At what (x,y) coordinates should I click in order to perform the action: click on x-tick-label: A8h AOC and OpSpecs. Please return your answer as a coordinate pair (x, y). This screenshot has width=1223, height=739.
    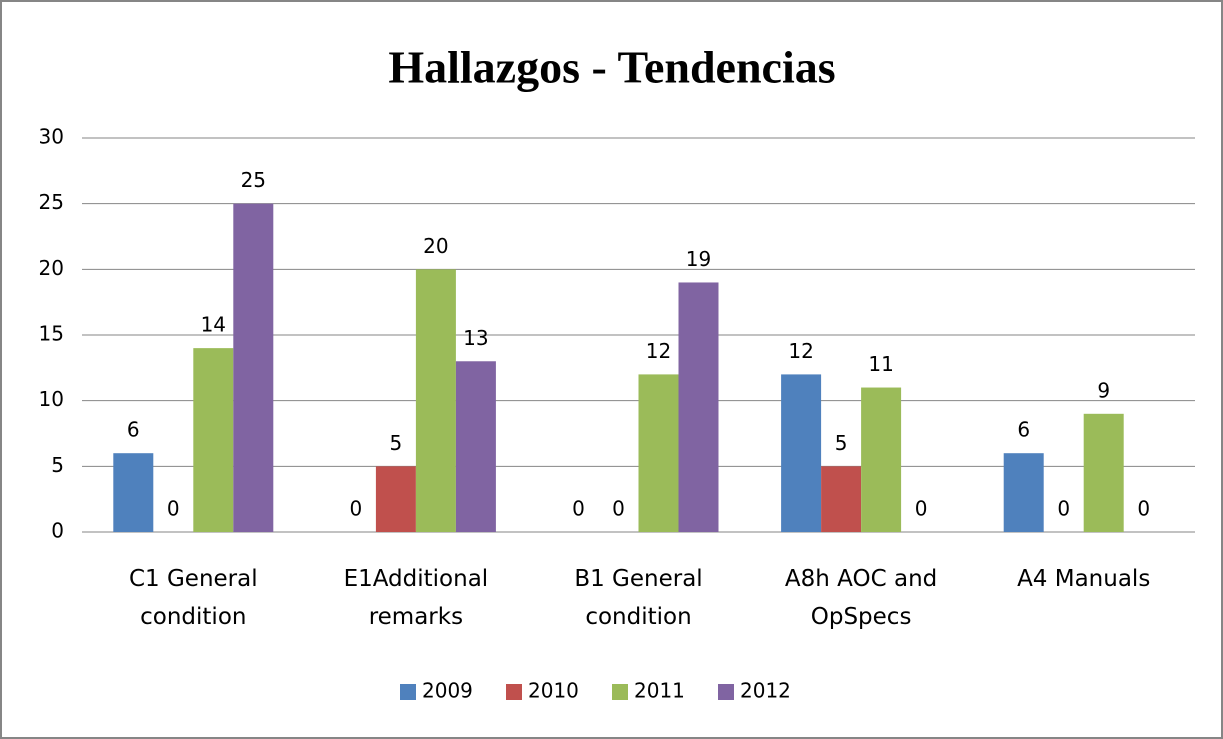
    Looking at the image, I should click on (861, 598).